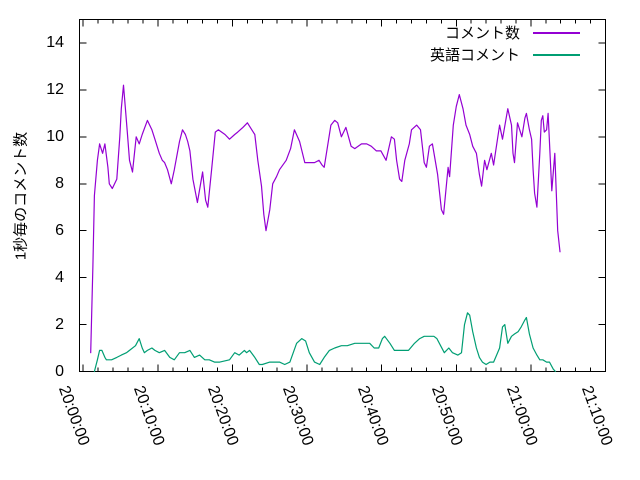  What do you see at coordinates (55, 89) in the screenshot?
I see `y-tick-label: 12` at bounding box center [55, 89].